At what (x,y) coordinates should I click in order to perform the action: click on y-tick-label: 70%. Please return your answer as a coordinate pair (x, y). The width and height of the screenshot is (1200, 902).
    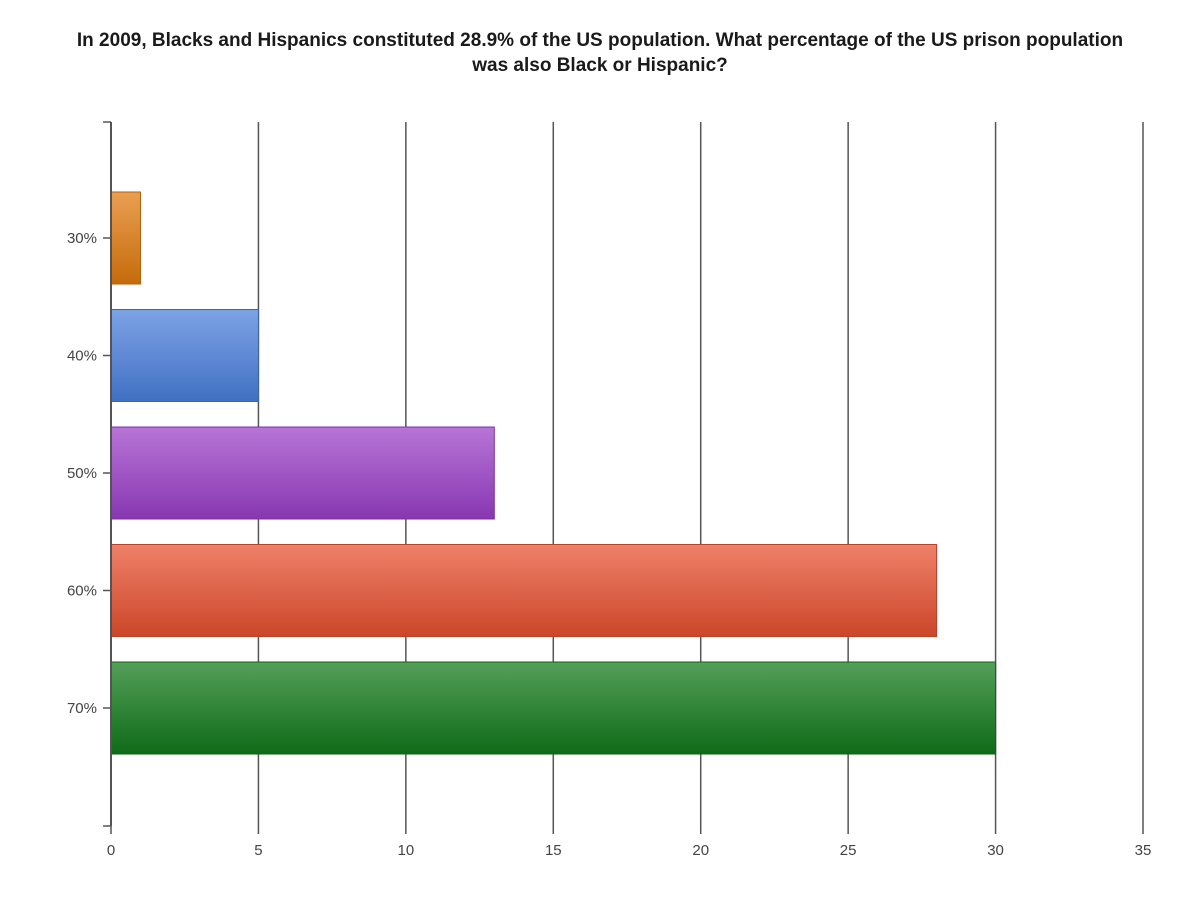
    Looking at the image, I should click on (82, 708).